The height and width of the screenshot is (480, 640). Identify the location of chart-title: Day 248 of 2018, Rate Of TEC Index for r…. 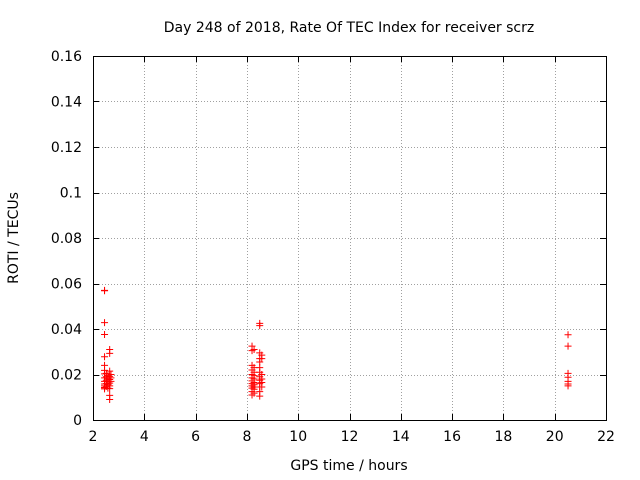
(349, 28).